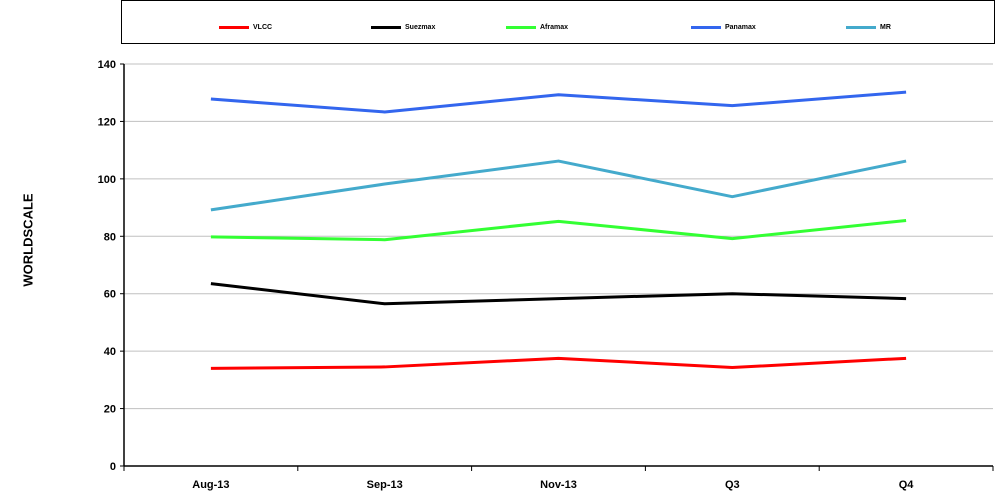 The width and height of the screenshot is (1008, 492). Describe the element at coordinates (732, 485) in the screenshot. I see `x-tick-label: Q3` at that location.